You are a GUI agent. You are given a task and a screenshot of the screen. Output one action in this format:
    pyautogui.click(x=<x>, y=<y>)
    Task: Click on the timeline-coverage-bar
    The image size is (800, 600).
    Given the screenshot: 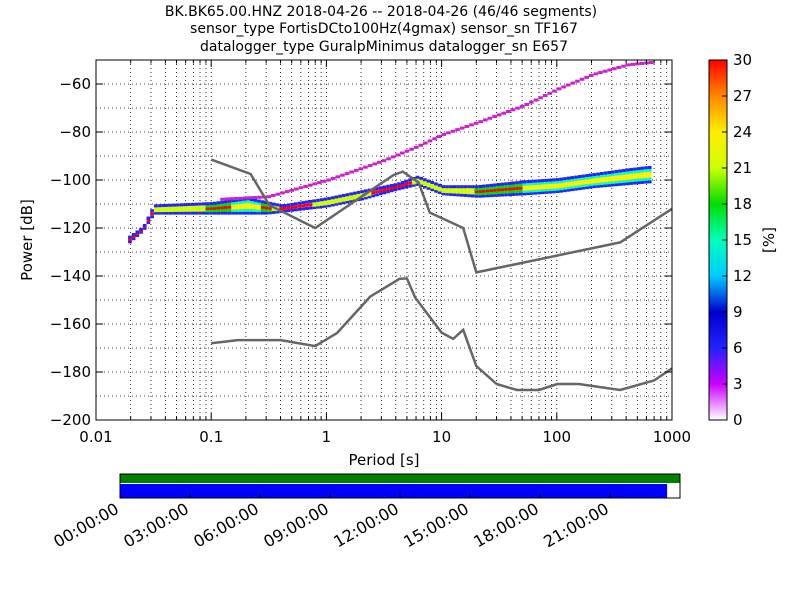 What is the action you would take?
    pyautogui.click(x=394, y=491)
    